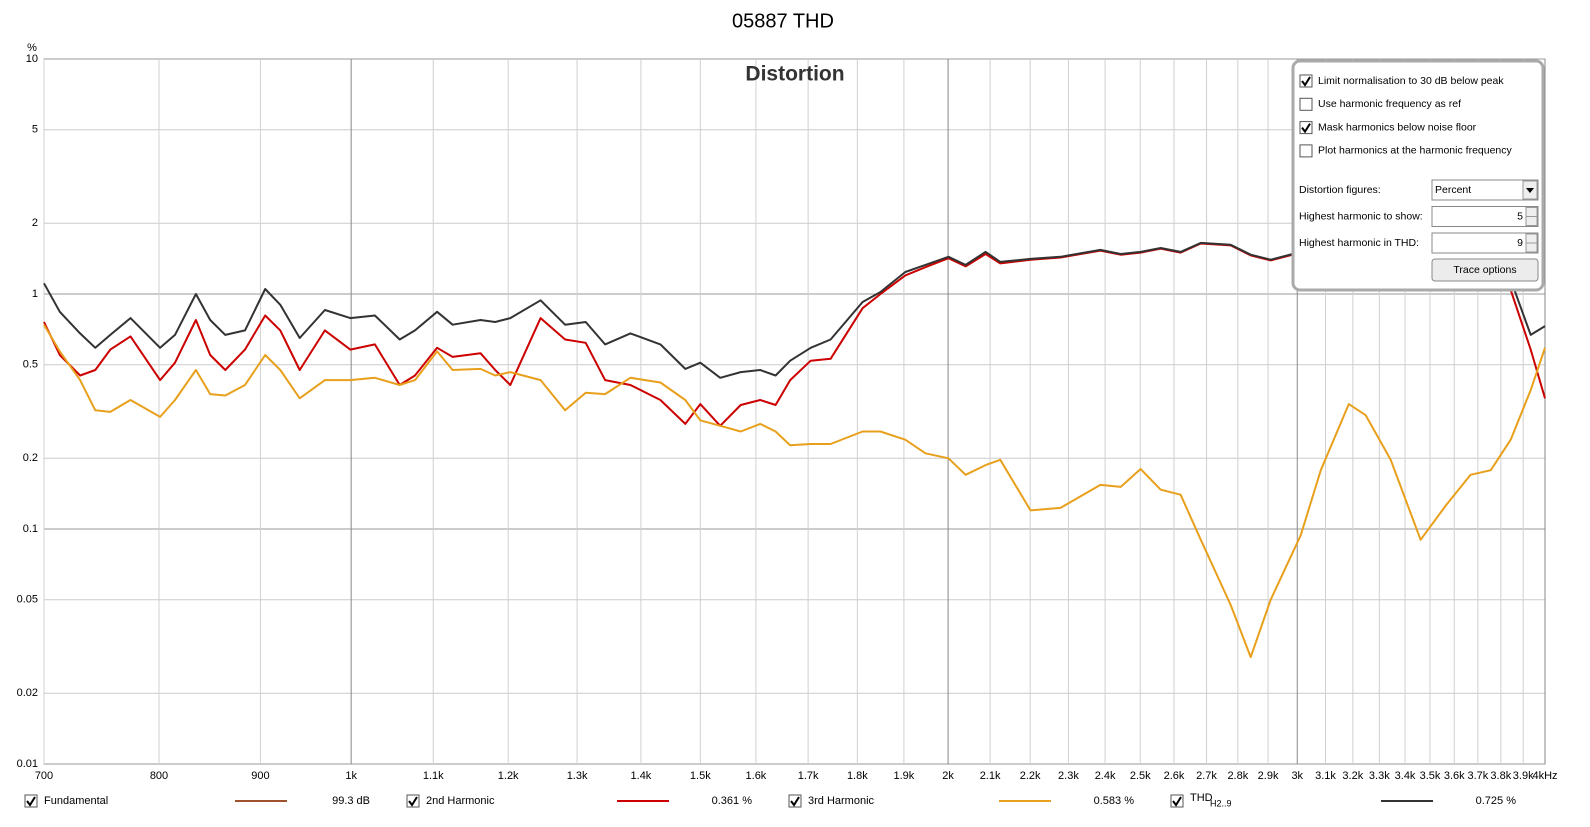 This screenshot has width=1590, height=827. What do you see at coordinates (1453, 190) in the screenshot?
I see `field-value: Percent` at bounding box center [1453, 190].